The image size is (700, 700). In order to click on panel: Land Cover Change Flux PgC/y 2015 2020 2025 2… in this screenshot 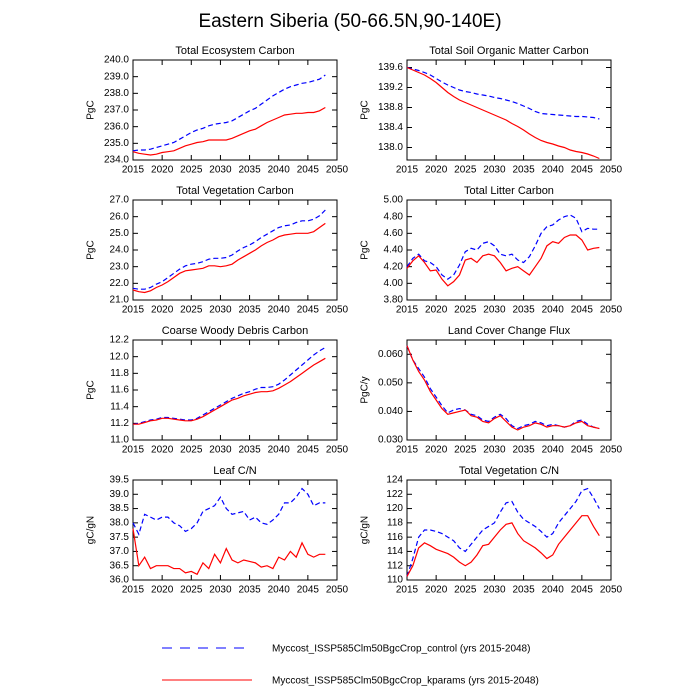, I will do `click(491, 390)`.